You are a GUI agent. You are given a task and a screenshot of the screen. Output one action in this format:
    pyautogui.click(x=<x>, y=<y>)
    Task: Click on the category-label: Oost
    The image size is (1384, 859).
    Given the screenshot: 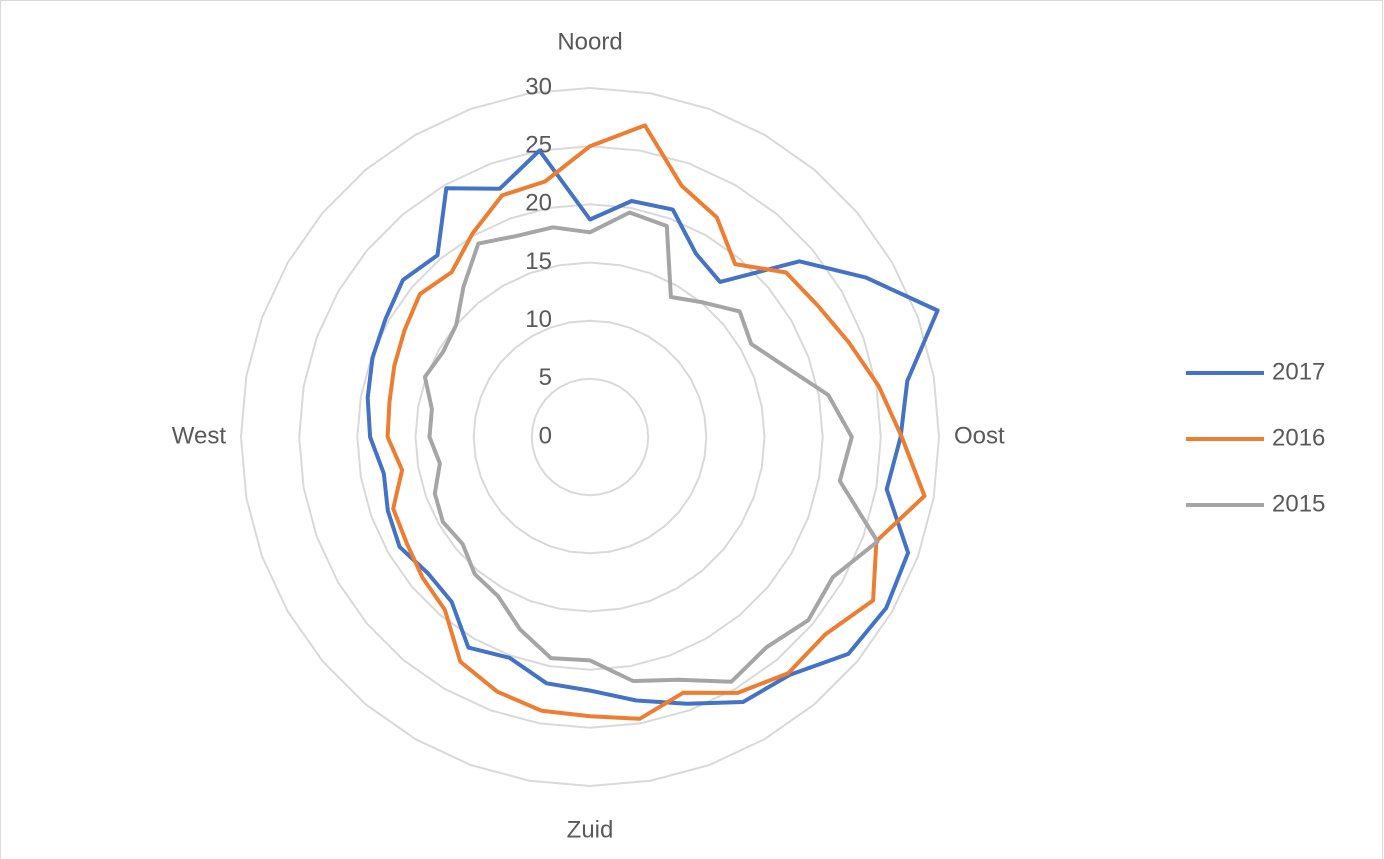 What is the action you would take?
    pyautogui.click(x=979, y=435)
    